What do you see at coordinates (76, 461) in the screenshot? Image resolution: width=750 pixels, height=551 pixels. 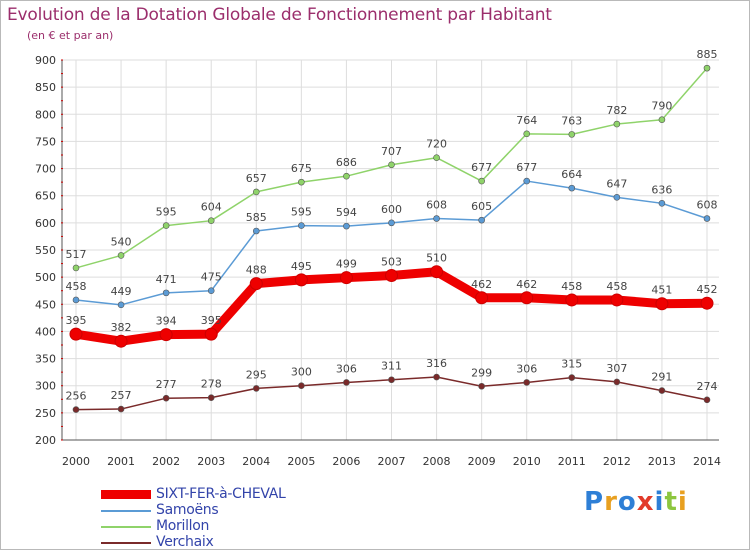 I see `x-tick-label: 2000` at bounding box center [76, 461].